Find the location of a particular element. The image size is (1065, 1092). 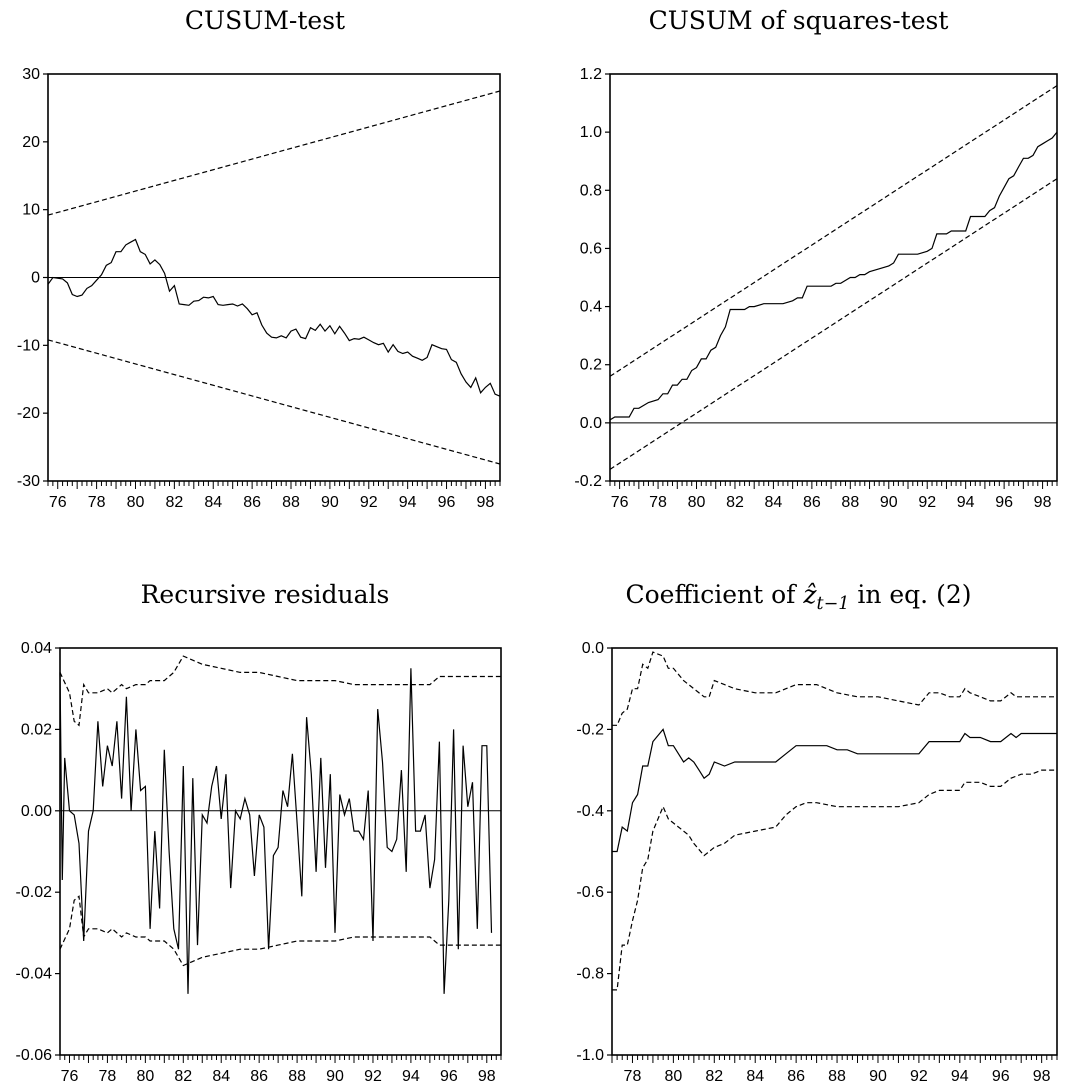

y-tick-label: -0.4 is located at coordinates (590, 811).